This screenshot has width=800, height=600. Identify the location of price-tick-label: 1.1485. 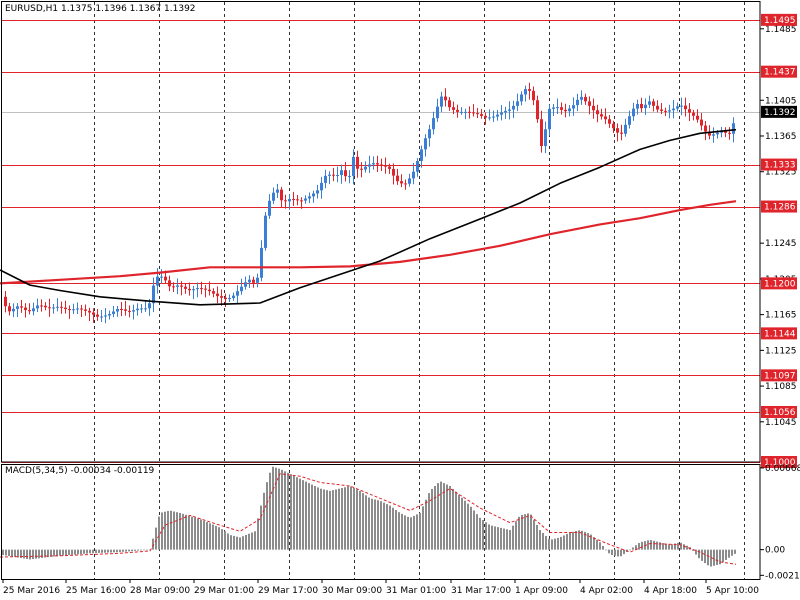
(781, 30).